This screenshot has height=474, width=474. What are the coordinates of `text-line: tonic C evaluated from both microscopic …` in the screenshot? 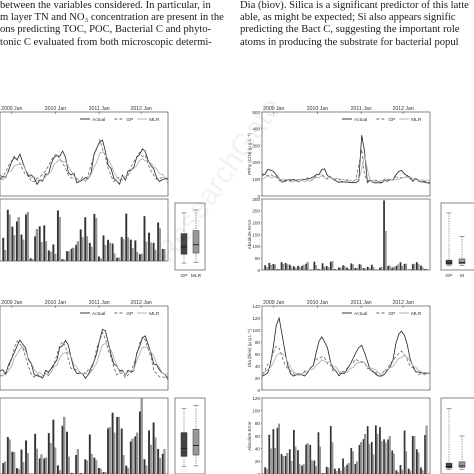 It's located at (106, 42).